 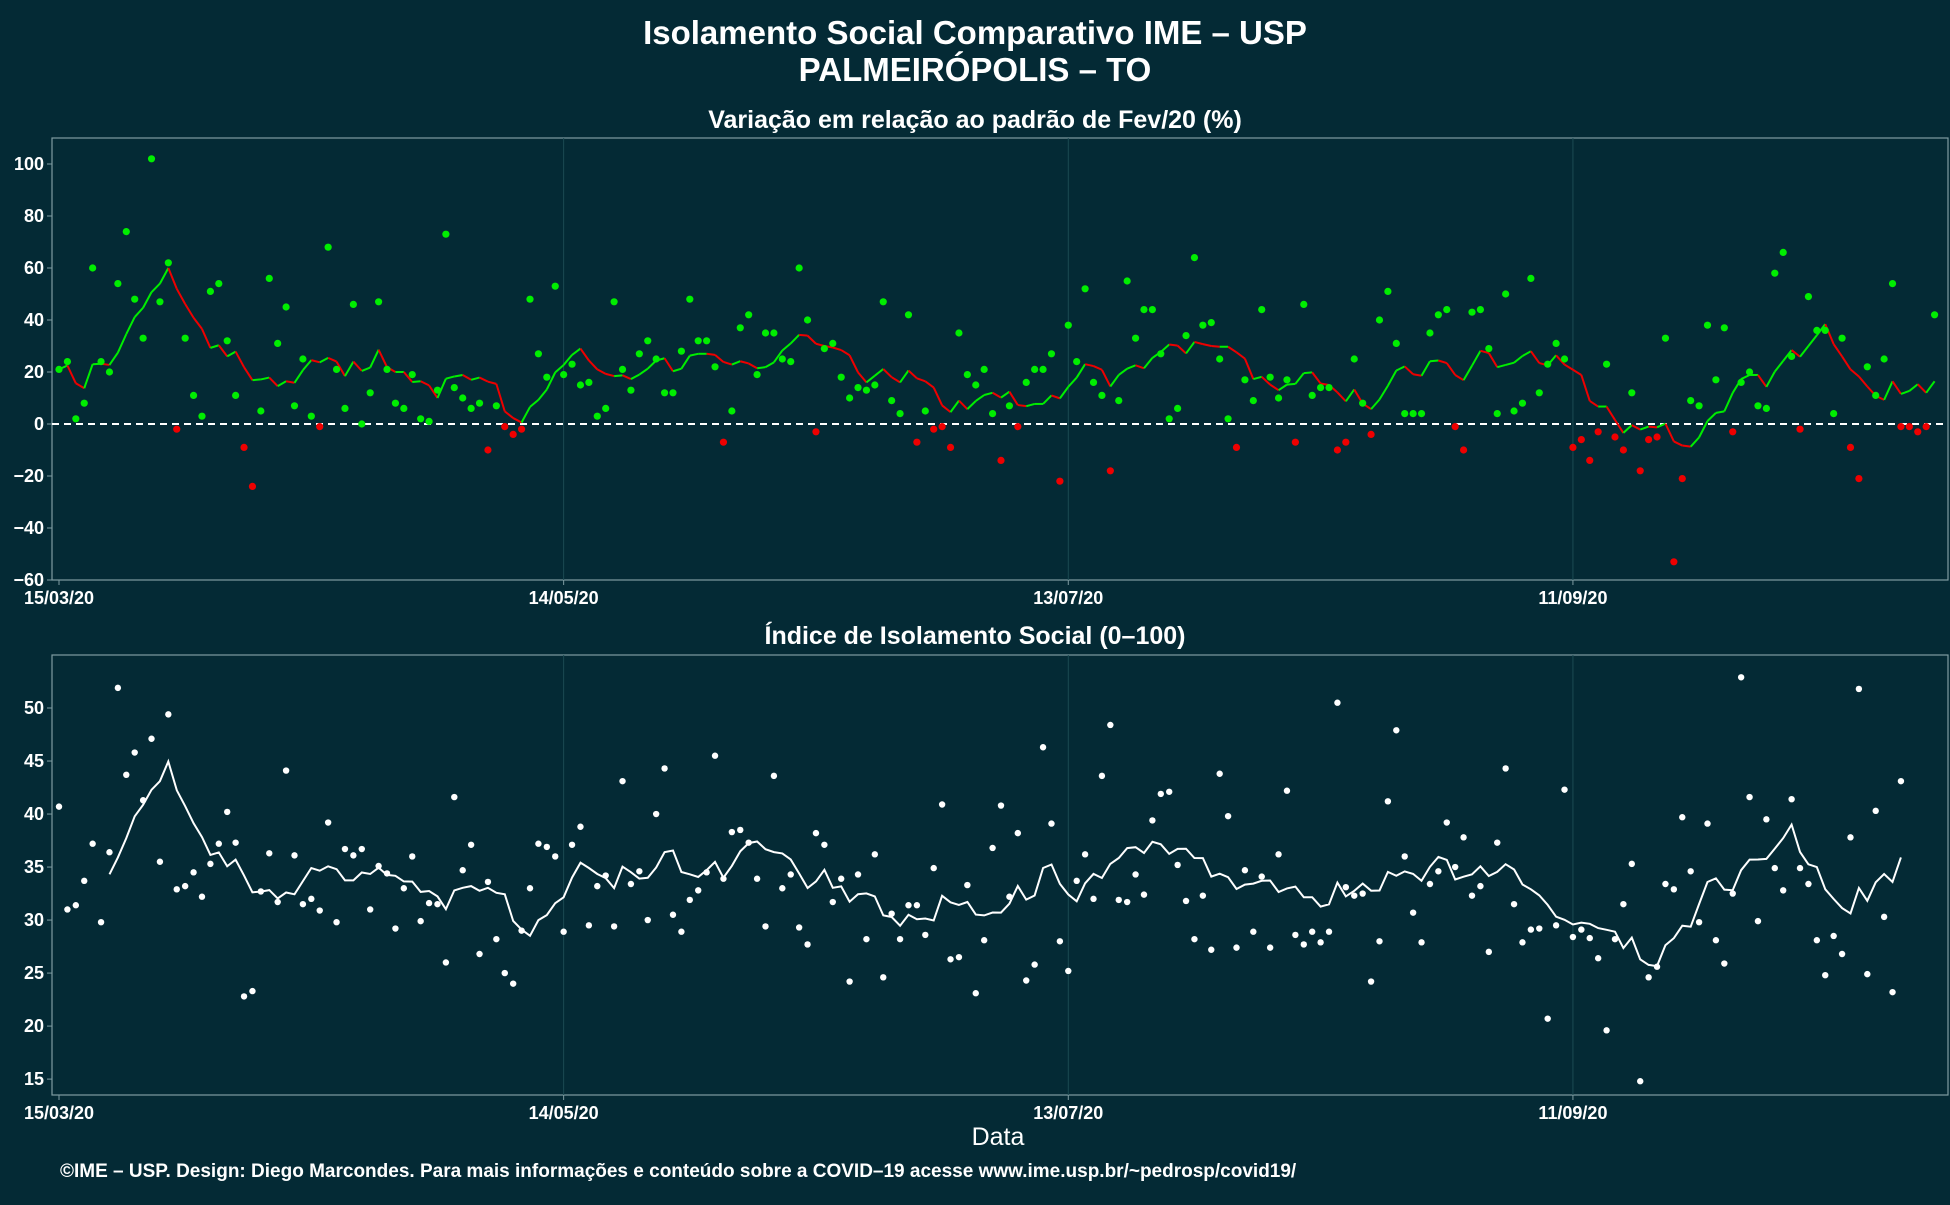 I want to click on chart-title: Isolamento Social Comparativo IME – USP, so click(x=975, y=32).